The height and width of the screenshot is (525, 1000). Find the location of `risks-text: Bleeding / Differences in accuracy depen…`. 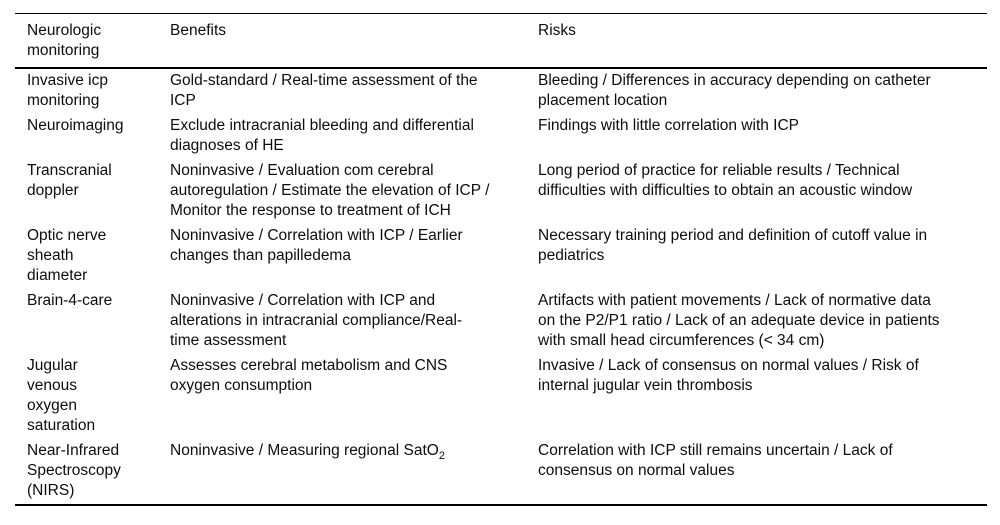

risks-text: Bleeding / Differences in accuracy depen… is located at coordinates (734, 90).